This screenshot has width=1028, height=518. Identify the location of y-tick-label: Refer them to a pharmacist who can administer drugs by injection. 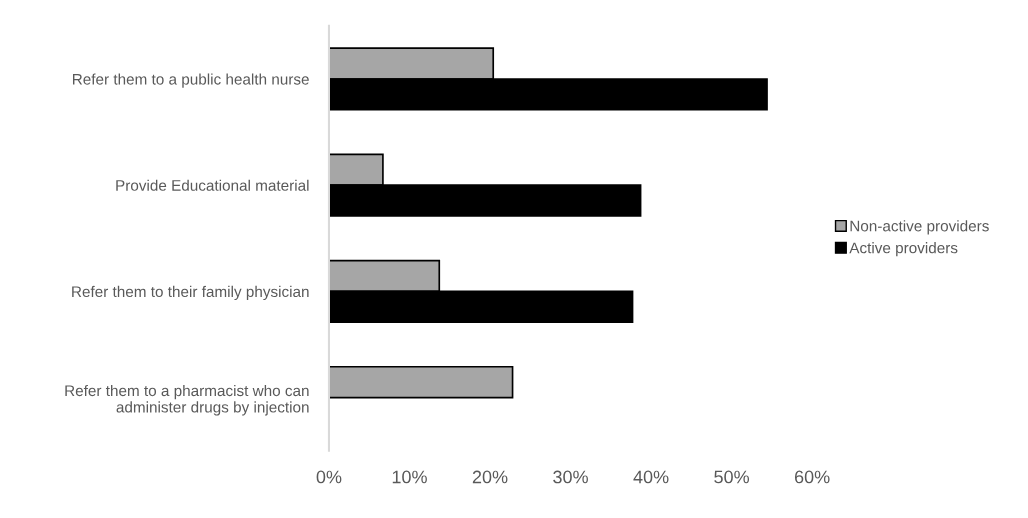
(187, 400).